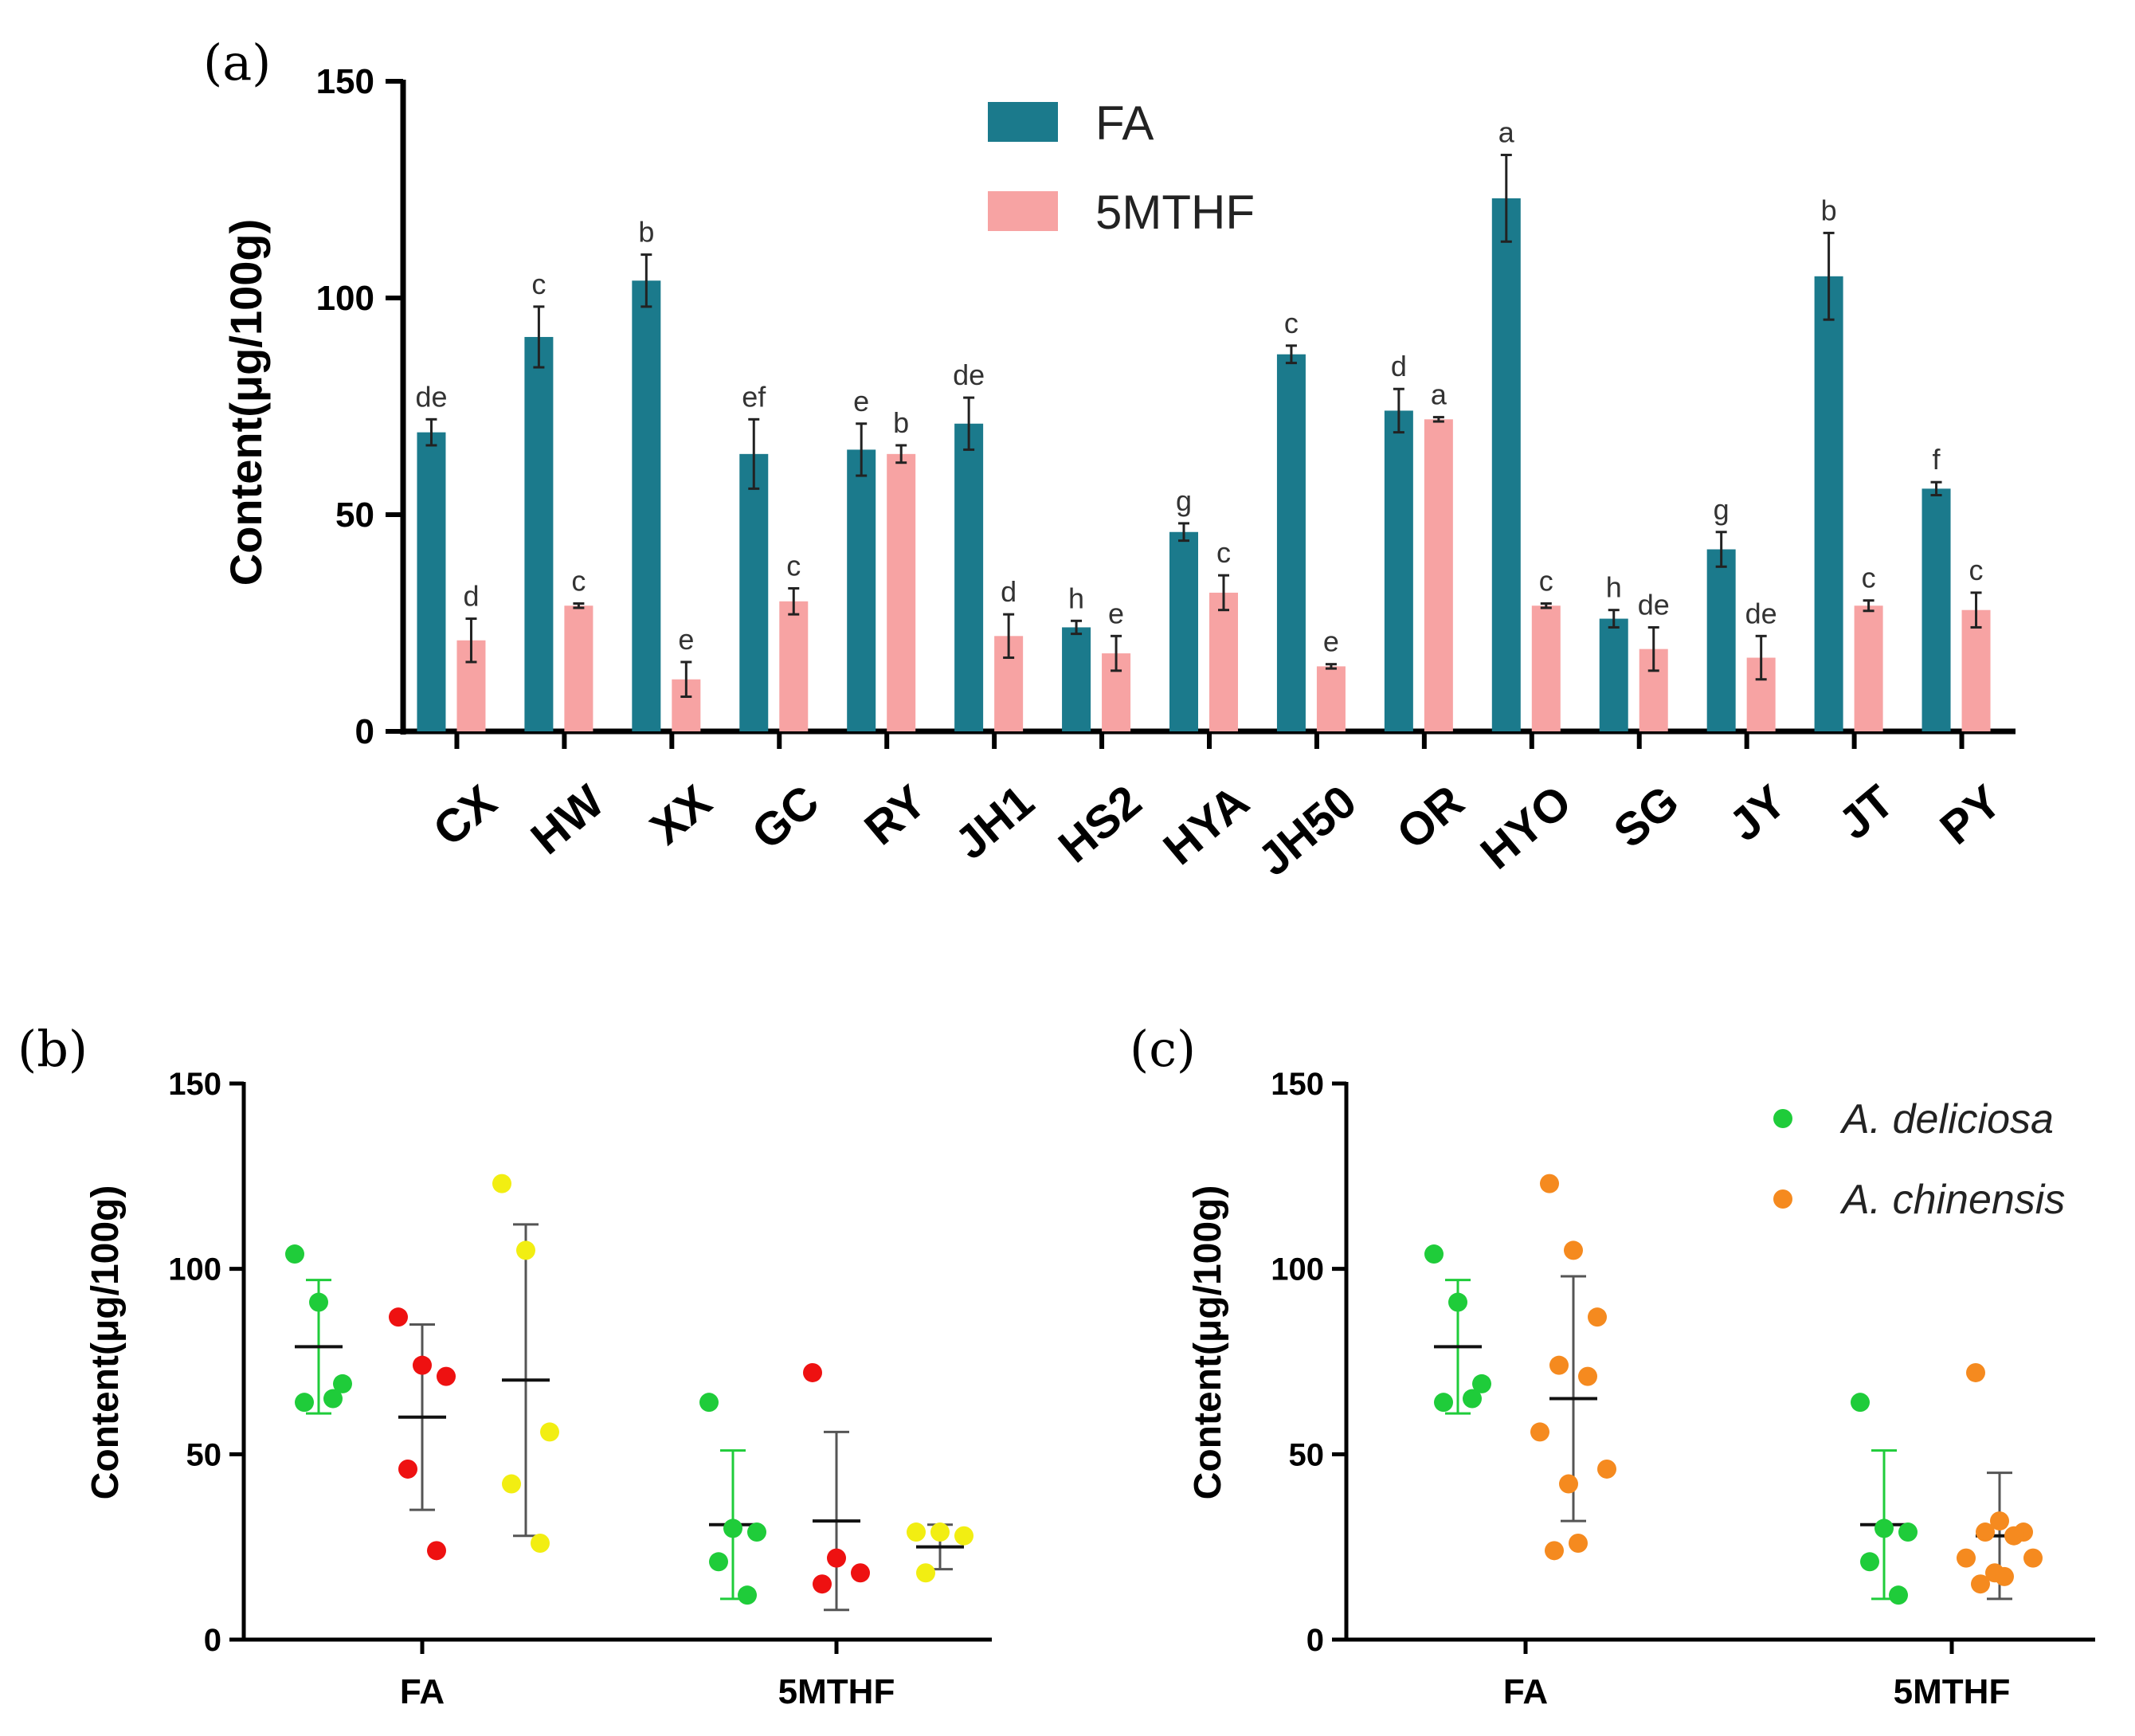  What do you see at coordinates (1919, 1159) in the screenshot?
I see `panel-c-legend: A. deliciosa A. chinensis` at bounding box center [1919, 1159].